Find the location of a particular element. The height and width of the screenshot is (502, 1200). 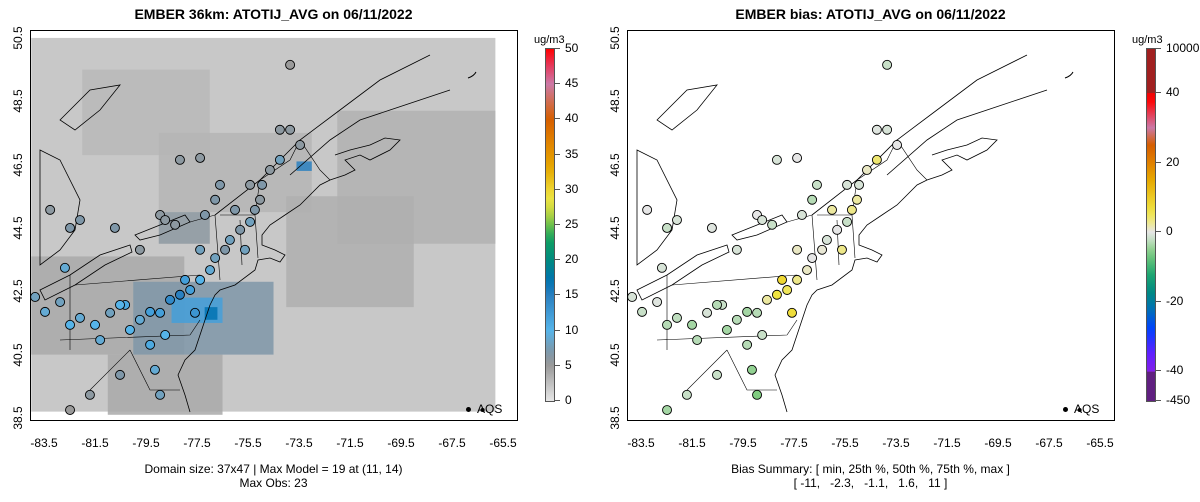

y-tick-label: 40.5 is located at coordinates (615, 354).